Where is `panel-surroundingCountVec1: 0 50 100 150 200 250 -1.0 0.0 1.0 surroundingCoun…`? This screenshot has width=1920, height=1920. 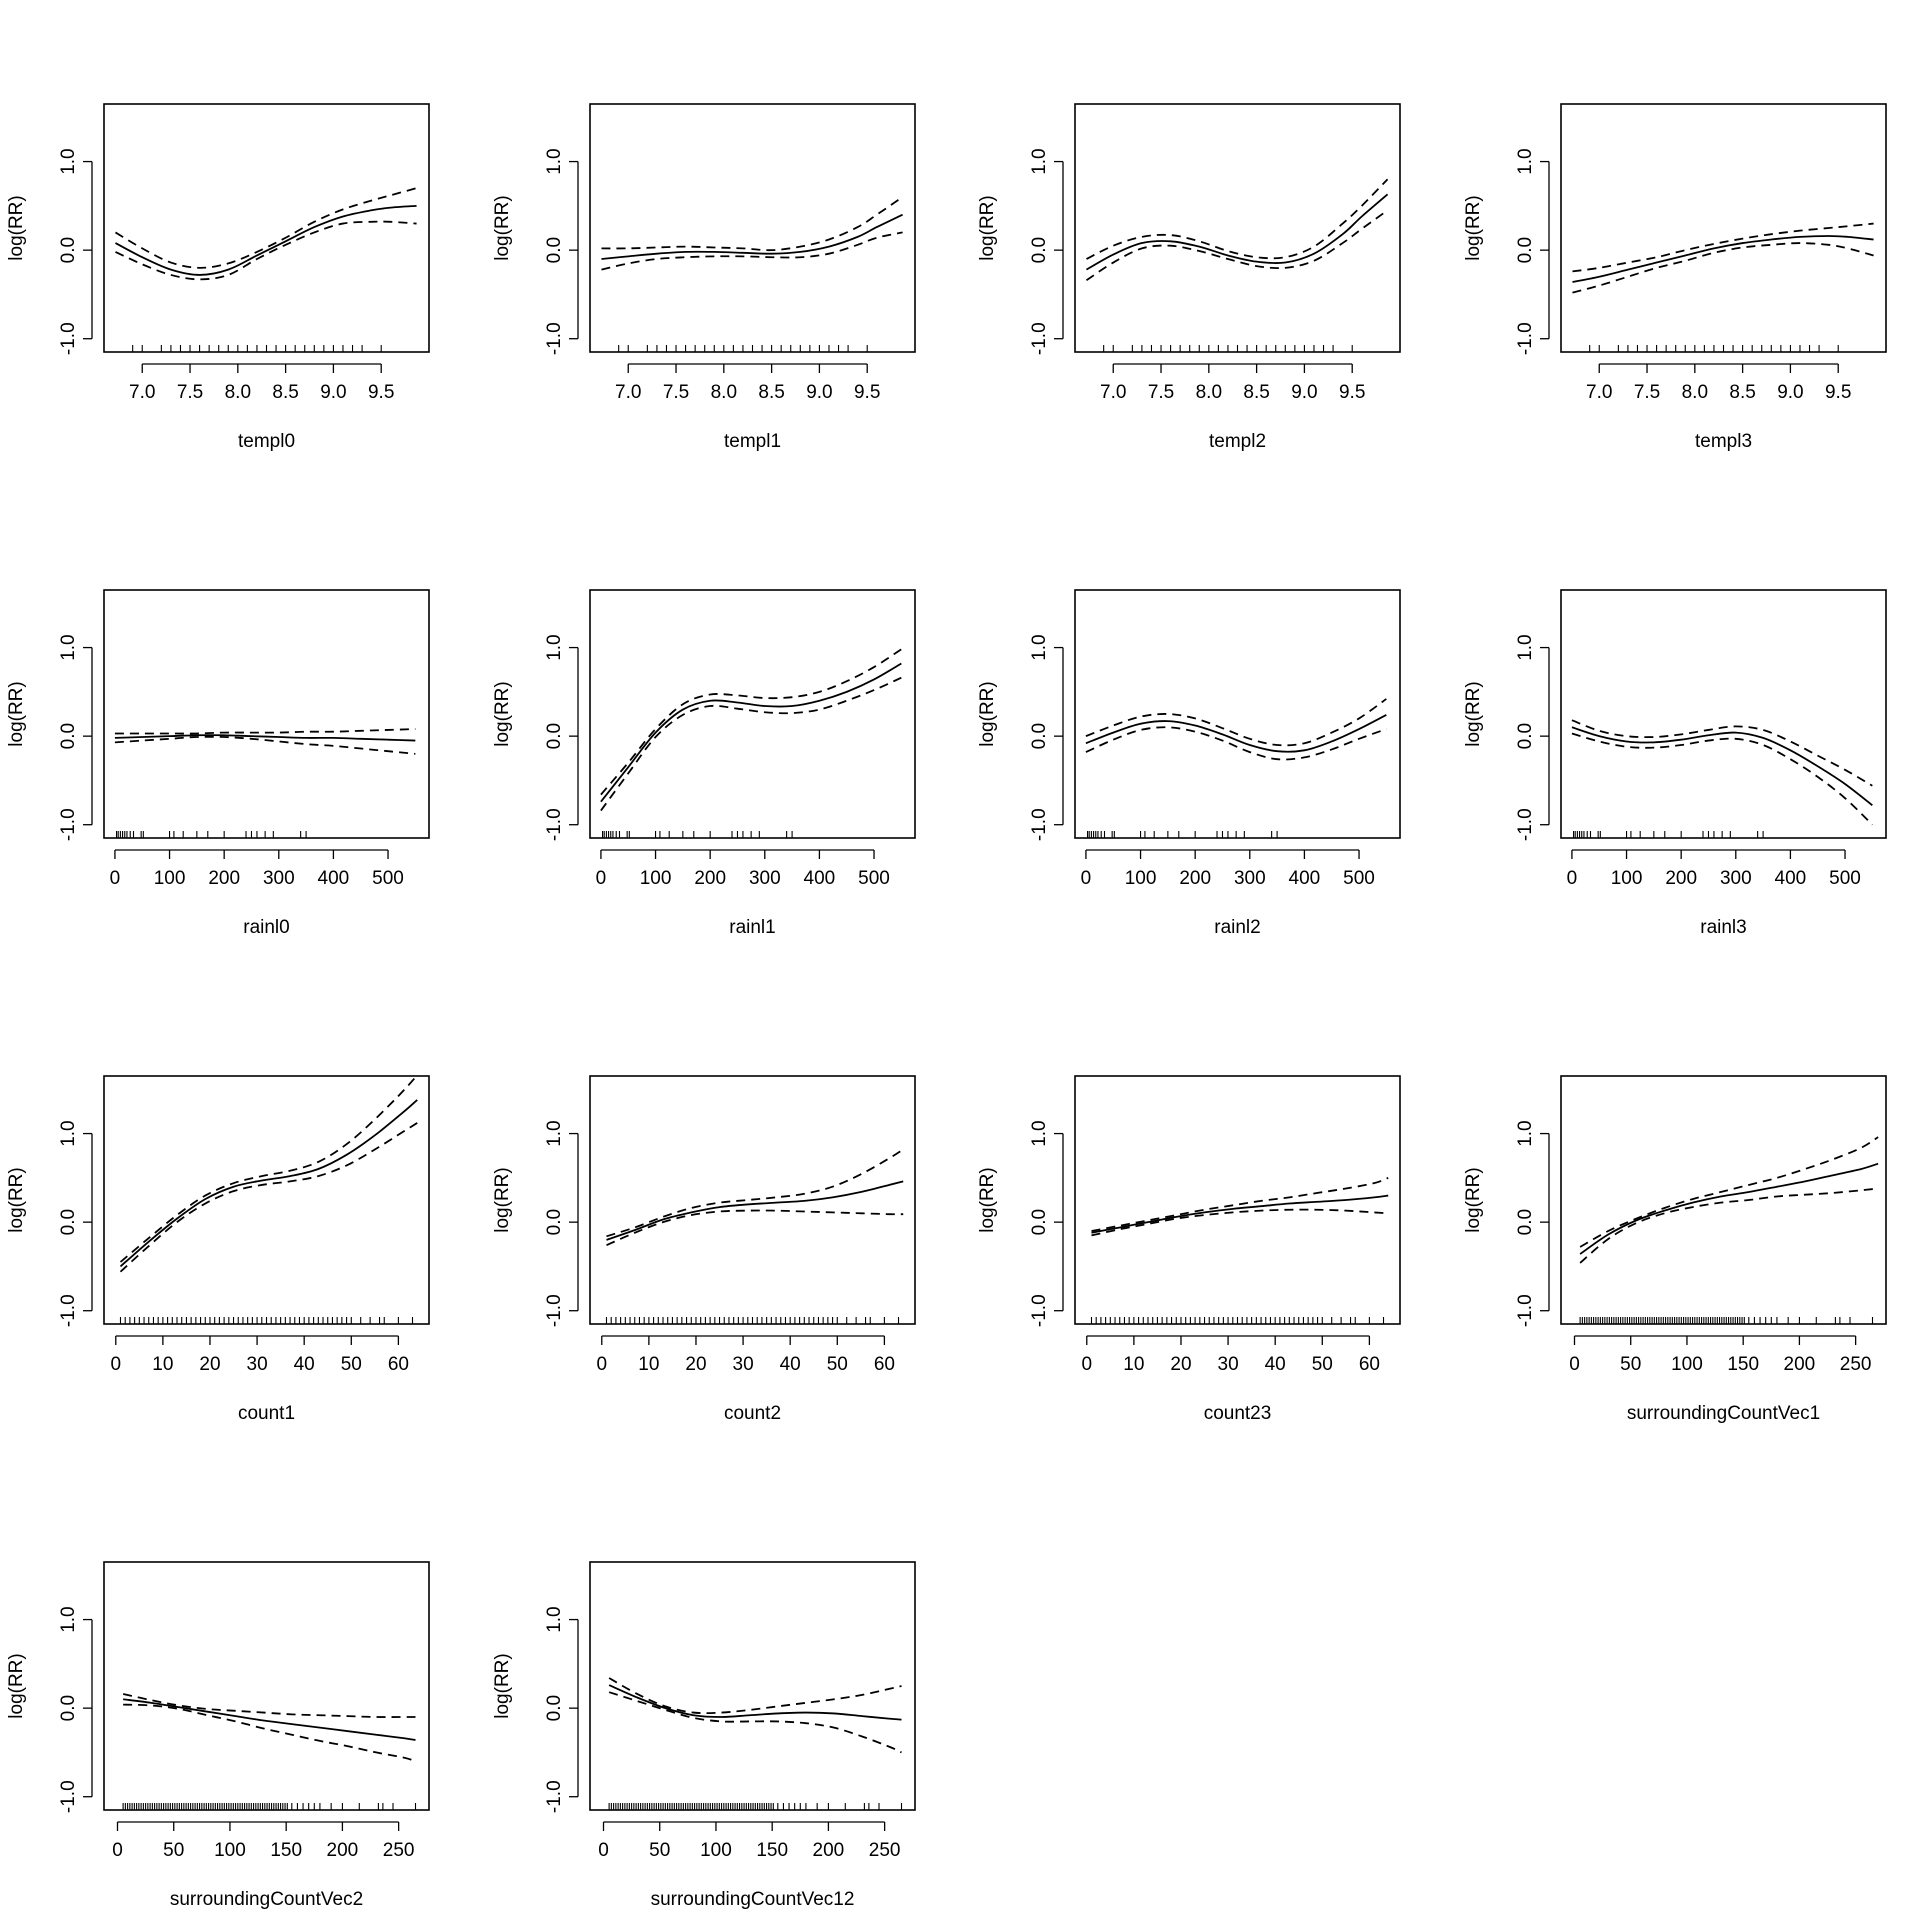 panel-surroundingCountVec1: 0 50 100 150 200 250 -1.0 0.0 1.0 surroundingCoun… is located at coordinates (1675, 1249).